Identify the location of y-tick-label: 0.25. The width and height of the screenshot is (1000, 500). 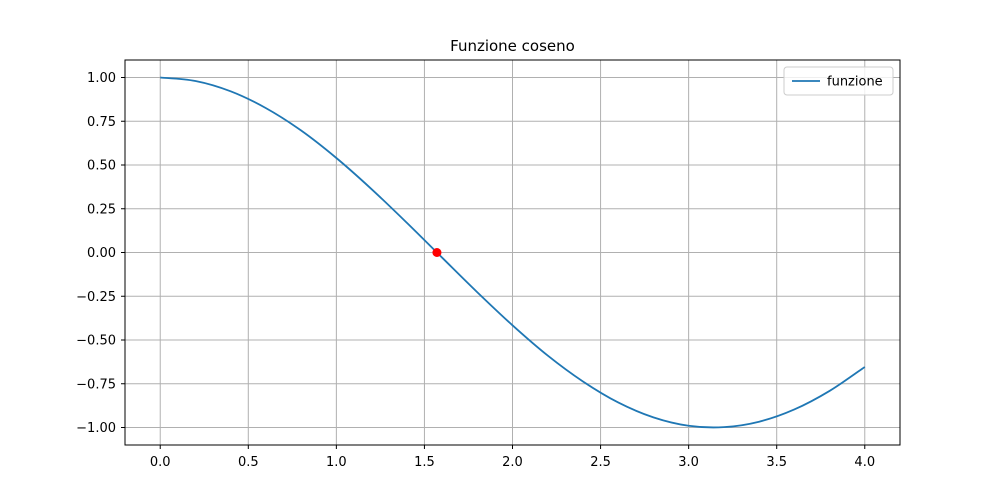
(101, 209).